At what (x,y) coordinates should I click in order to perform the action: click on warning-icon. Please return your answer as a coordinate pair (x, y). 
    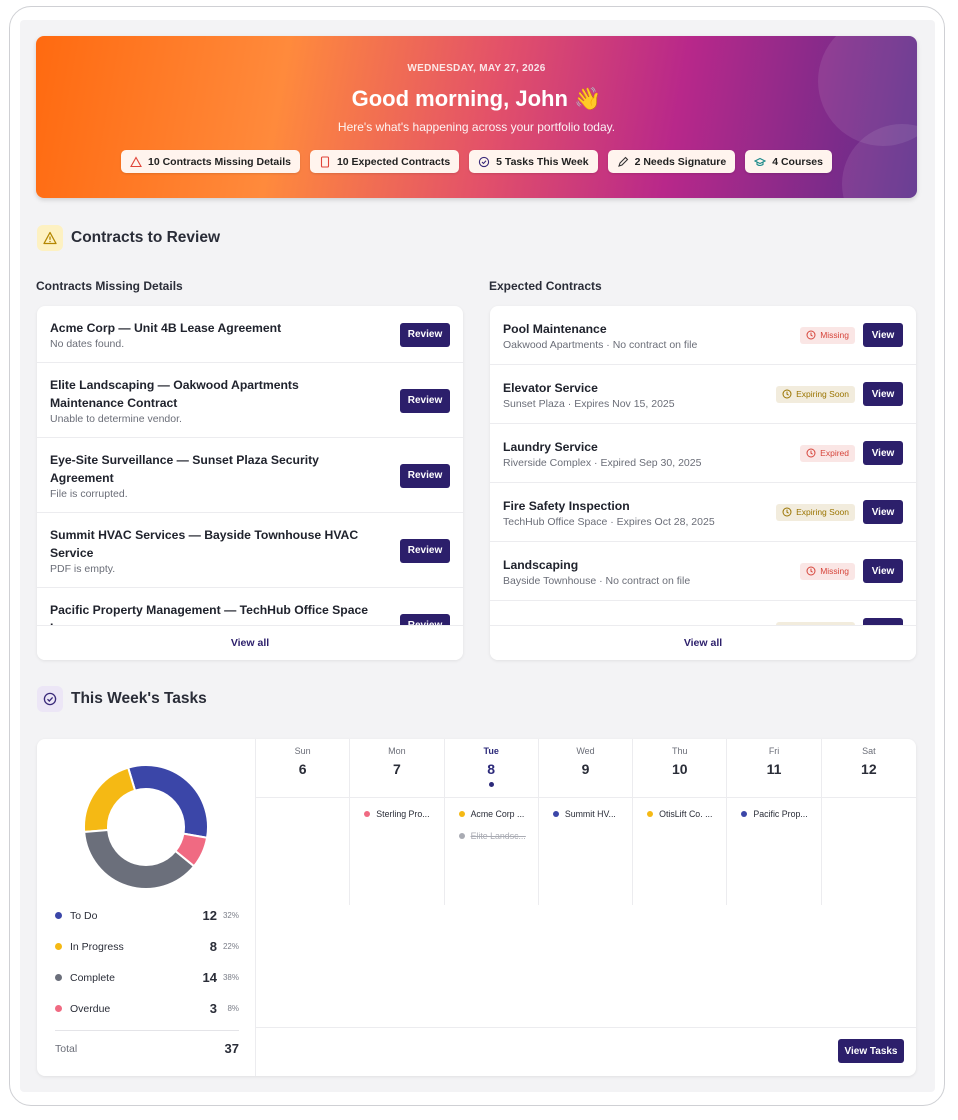
    Looking at the image, I should click on (50, 238).